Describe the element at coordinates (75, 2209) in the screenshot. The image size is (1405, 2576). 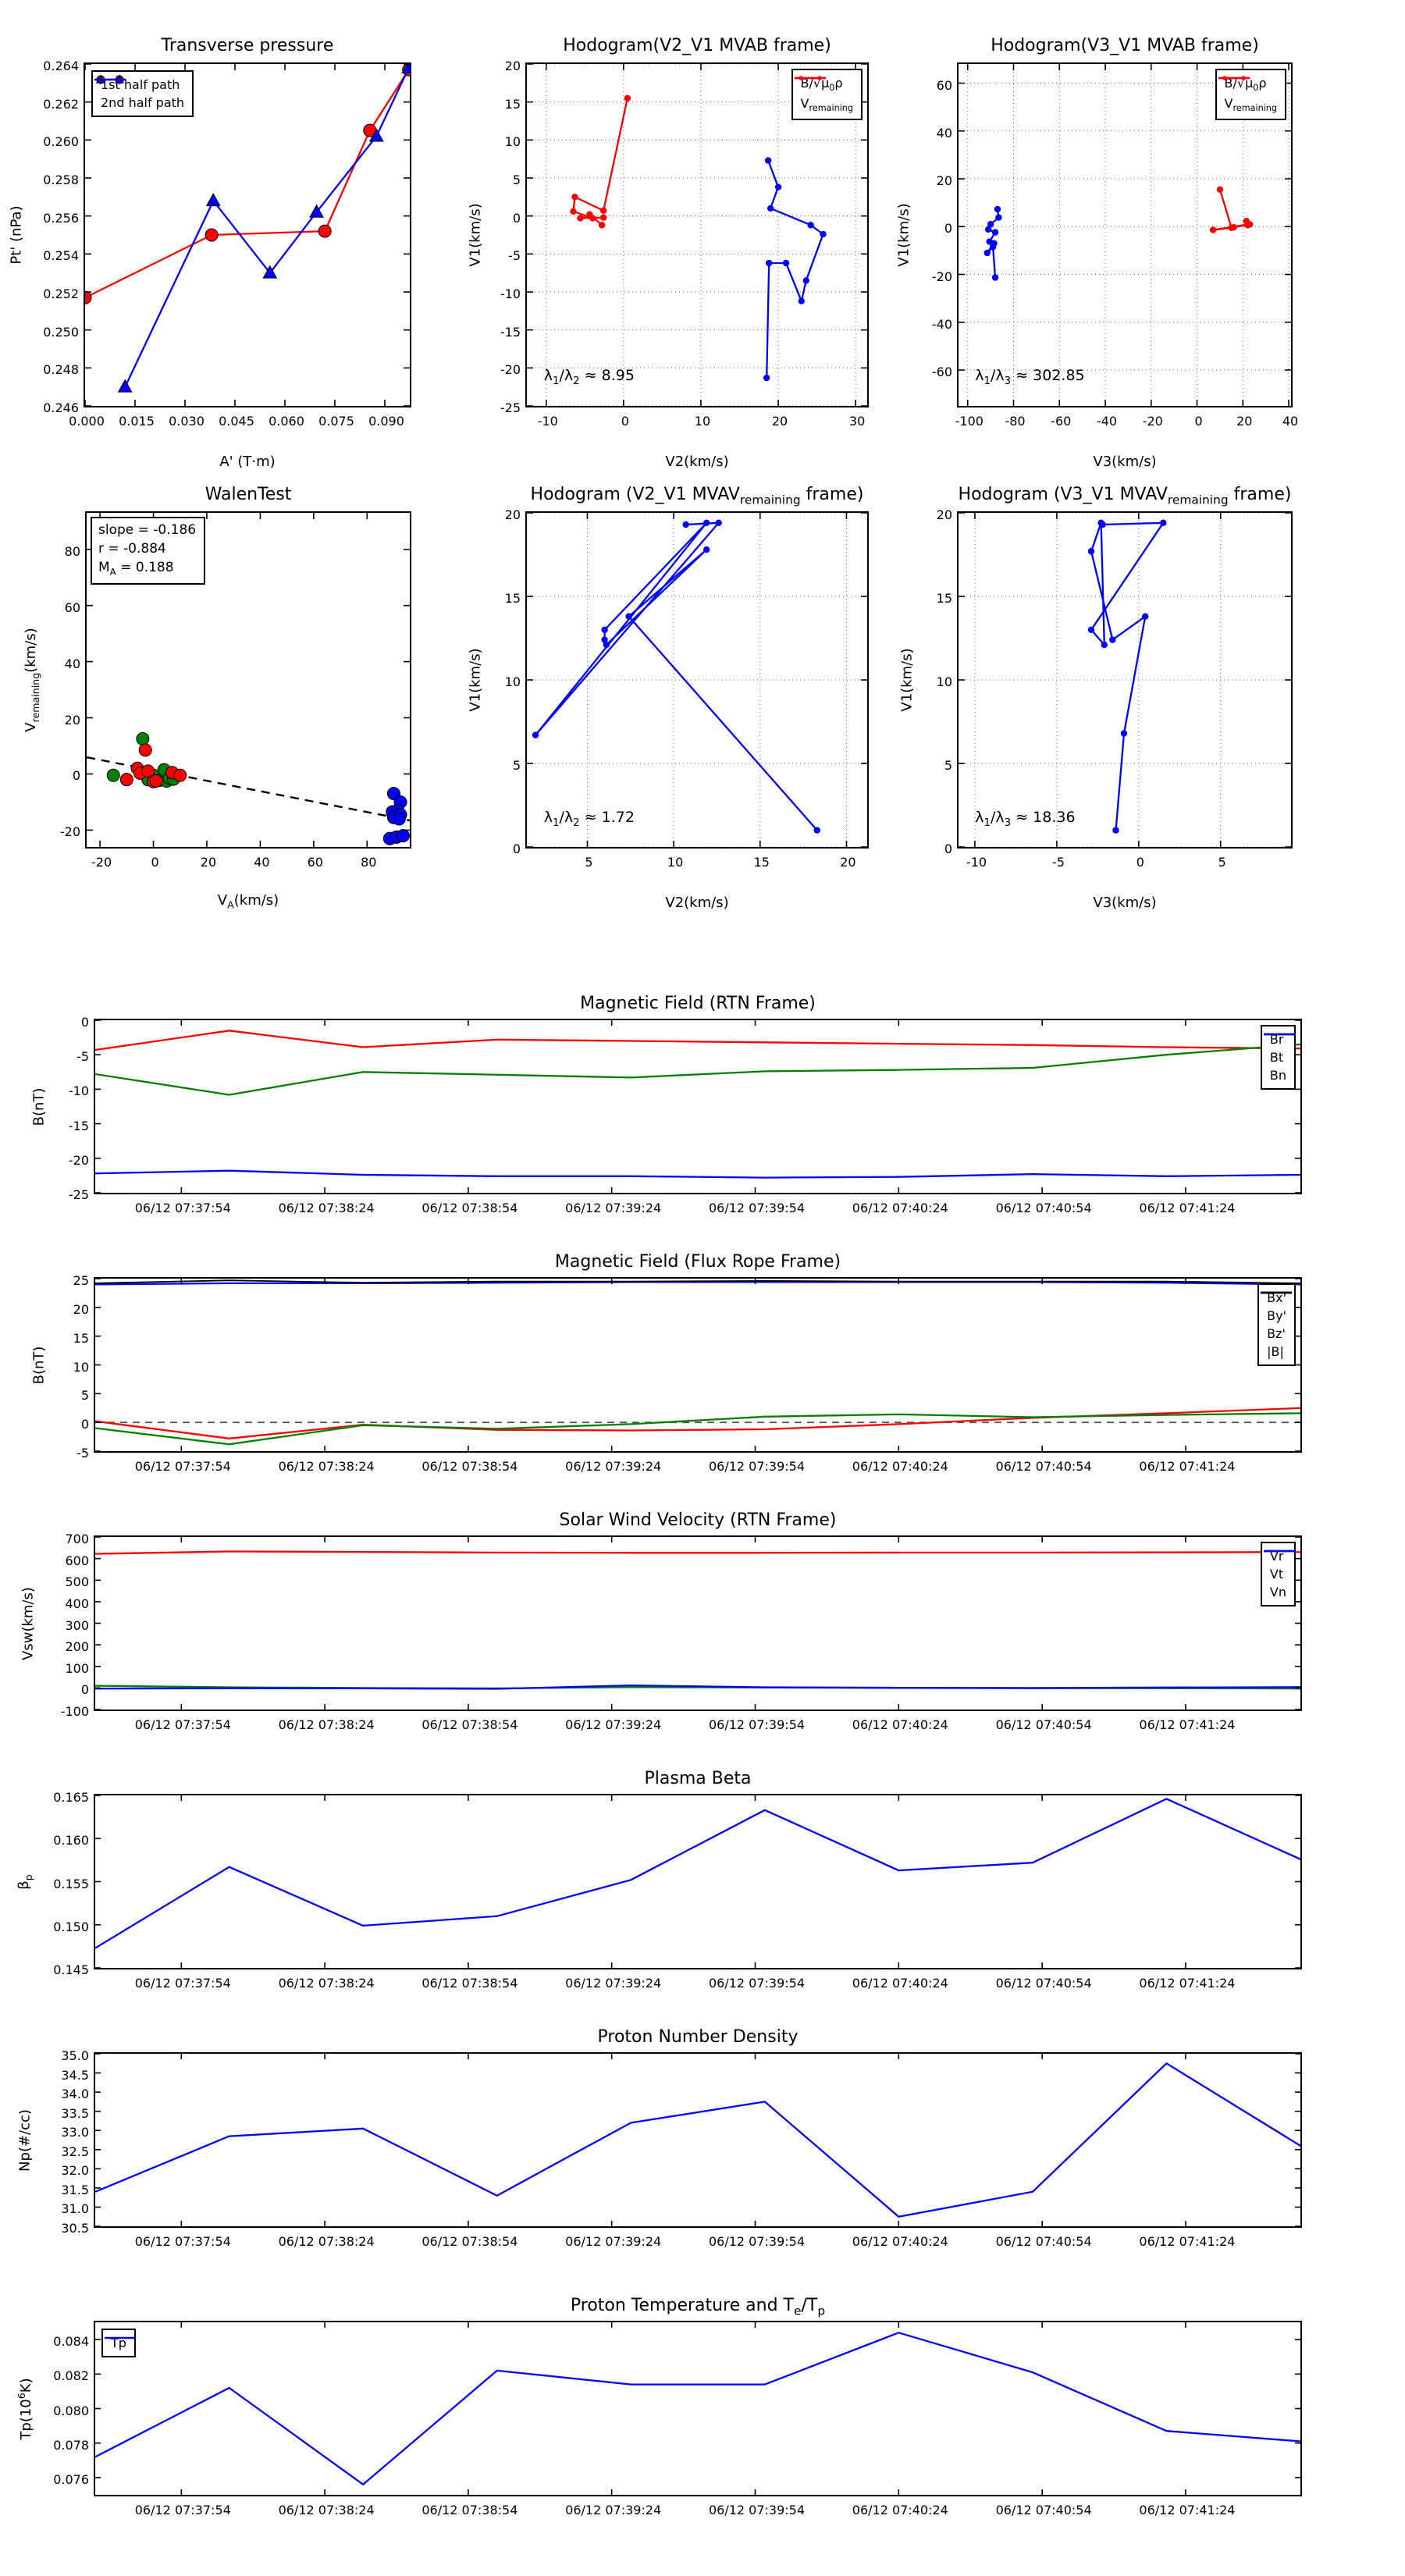
I see `y-tick-label: 31.0` at that location.